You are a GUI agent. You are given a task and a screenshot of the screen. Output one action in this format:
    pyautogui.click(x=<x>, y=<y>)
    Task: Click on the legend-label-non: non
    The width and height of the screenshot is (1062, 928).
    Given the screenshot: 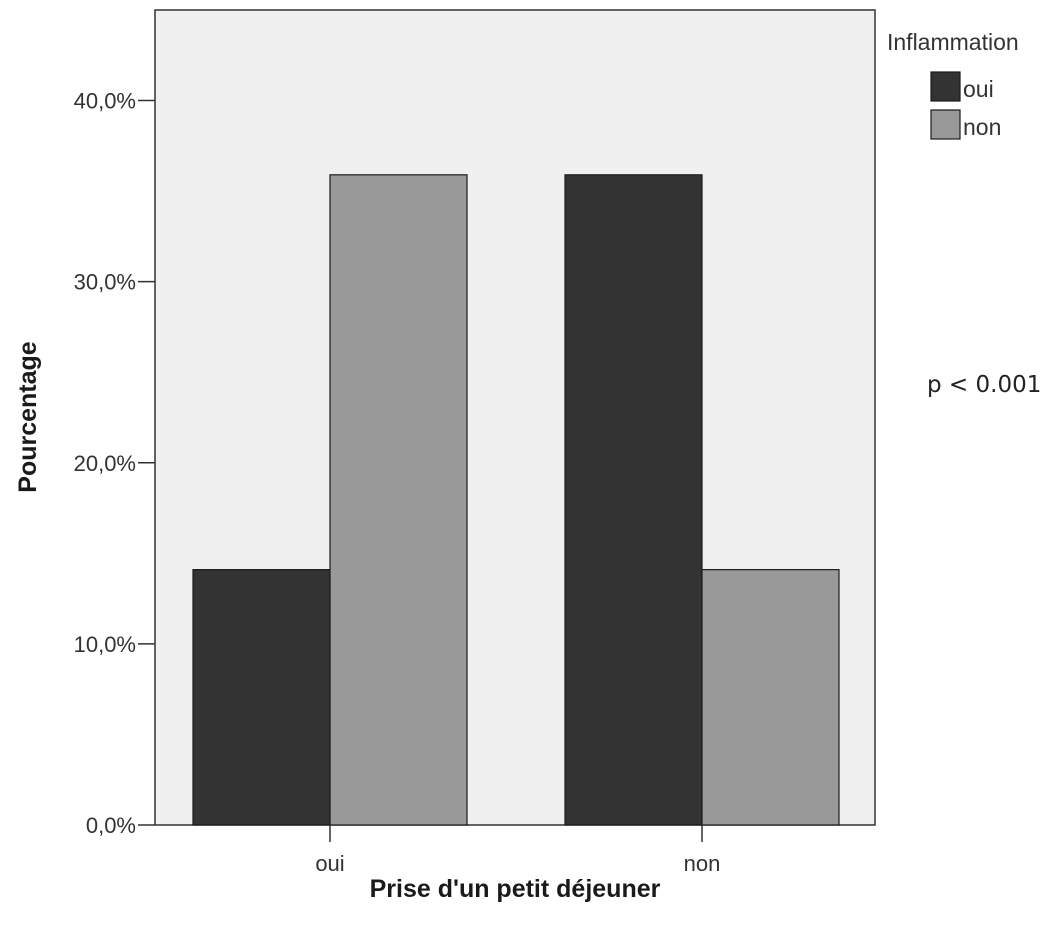 What is the action you would take?
    pyautogui.click(x=982, y=127)
    